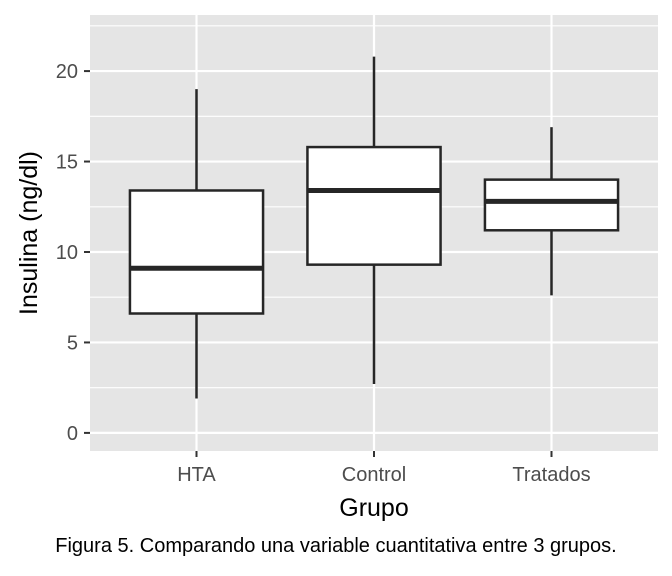  I want to click on box-control, so click(374, 220).